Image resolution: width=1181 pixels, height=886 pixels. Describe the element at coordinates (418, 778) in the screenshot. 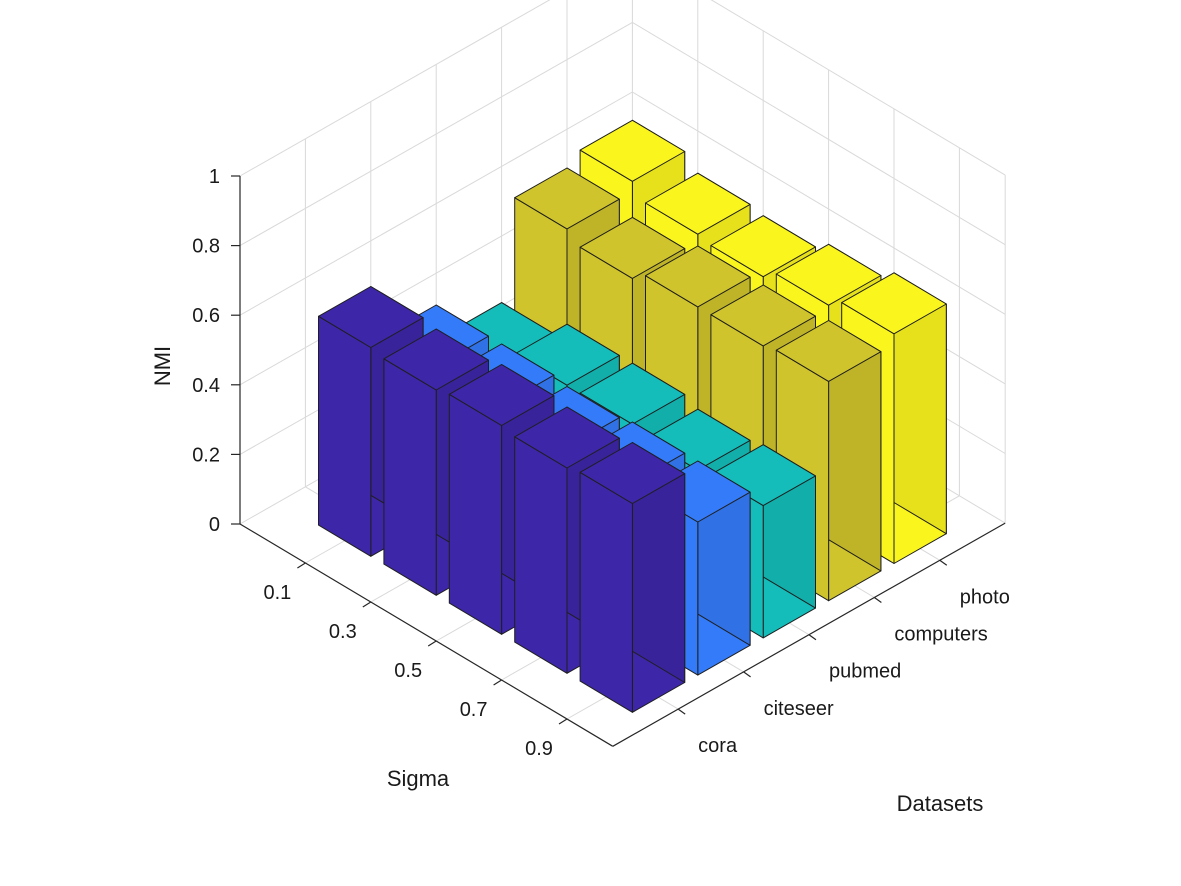

I see `x-axis-title: Sigma` at that location.